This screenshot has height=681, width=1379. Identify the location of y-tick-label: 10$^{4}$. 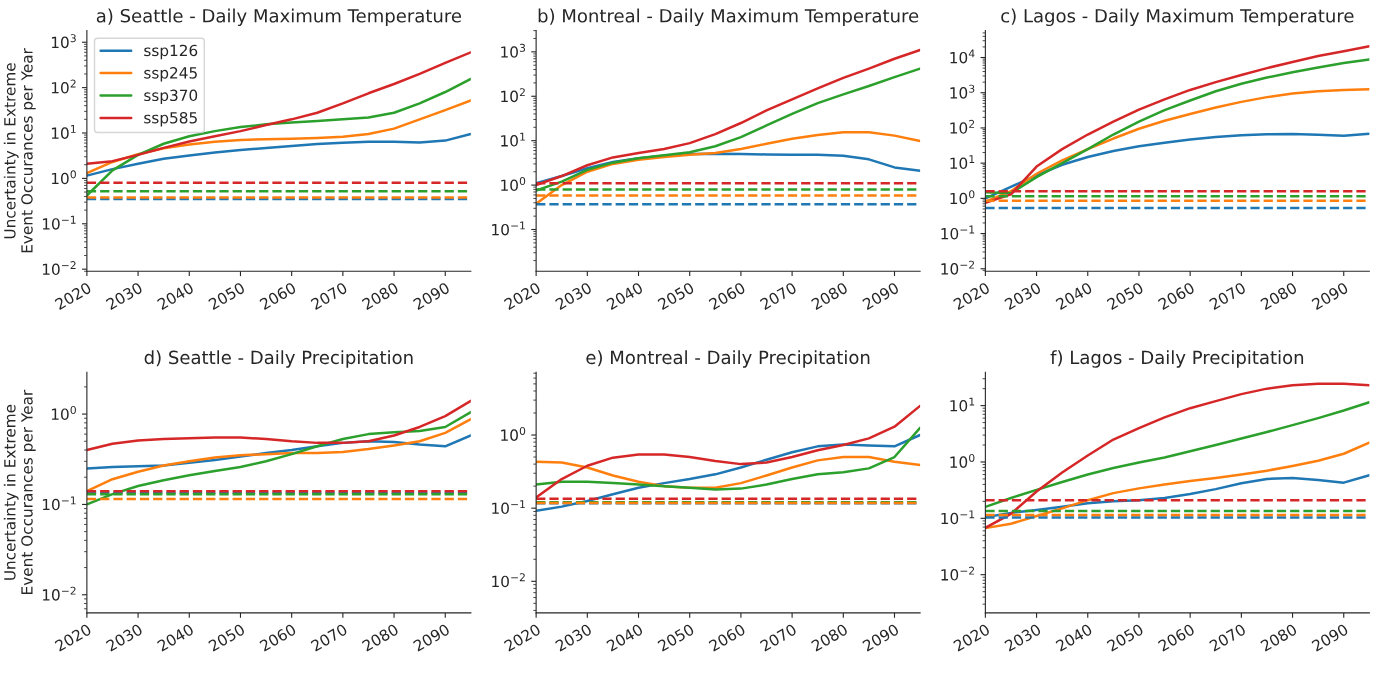
(962, 56).